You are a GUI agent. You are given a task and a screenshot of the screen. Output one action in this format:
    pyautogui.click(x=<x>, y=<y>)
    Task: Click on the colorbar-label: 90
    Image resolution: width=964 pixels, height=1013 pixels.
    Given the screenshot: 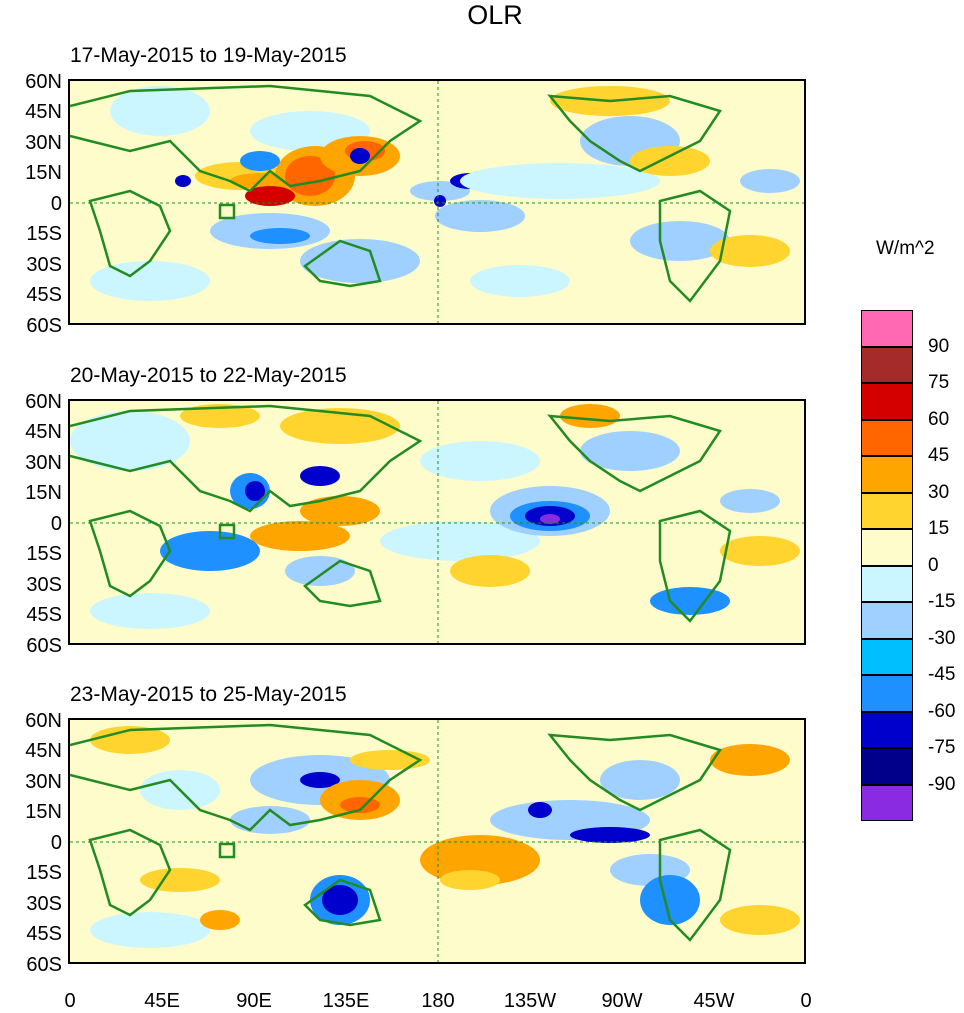 What is the action you would take?
    pyautogui.click(x=939, y=346)
    